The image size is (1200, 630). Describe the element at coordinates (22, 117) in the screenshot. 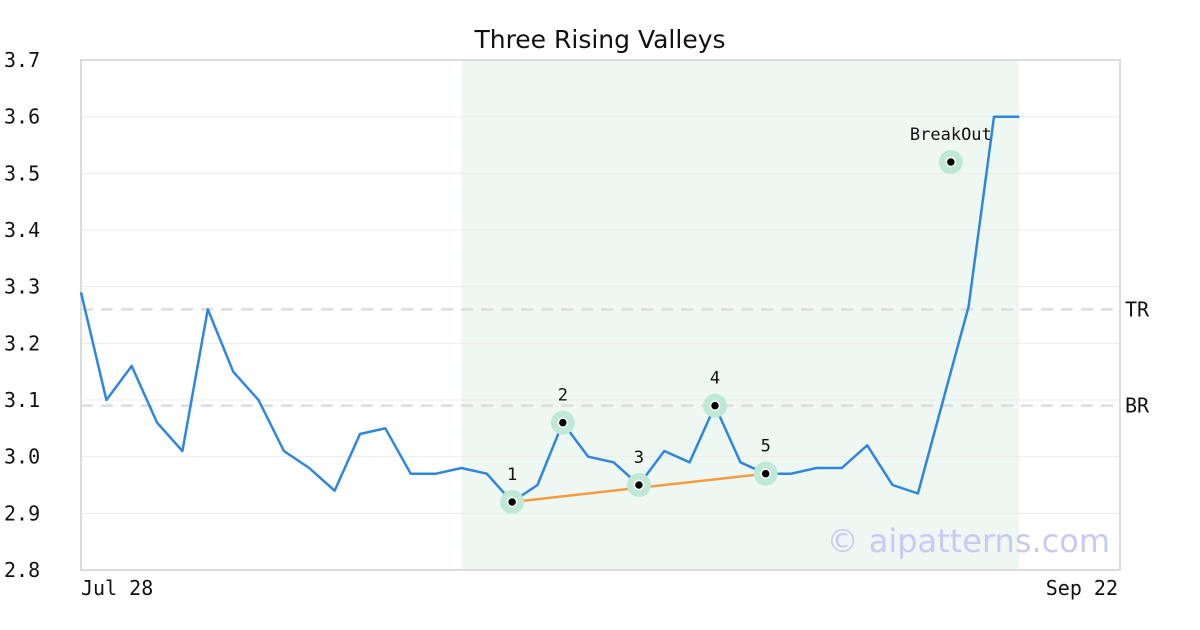

I see `y-tick-label: 3.6` at that location.